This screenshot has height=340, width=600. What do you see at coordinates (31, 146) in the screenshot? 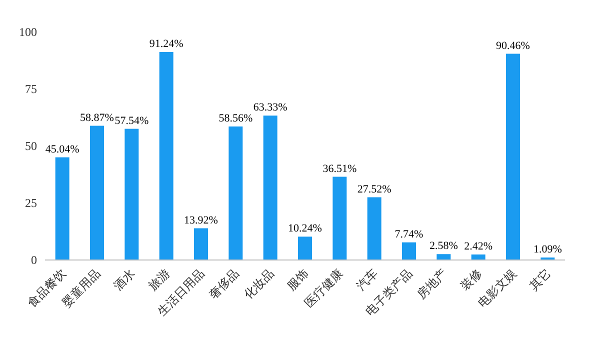
I see `y-tick-label: 50` at bounding box center [31, 146].